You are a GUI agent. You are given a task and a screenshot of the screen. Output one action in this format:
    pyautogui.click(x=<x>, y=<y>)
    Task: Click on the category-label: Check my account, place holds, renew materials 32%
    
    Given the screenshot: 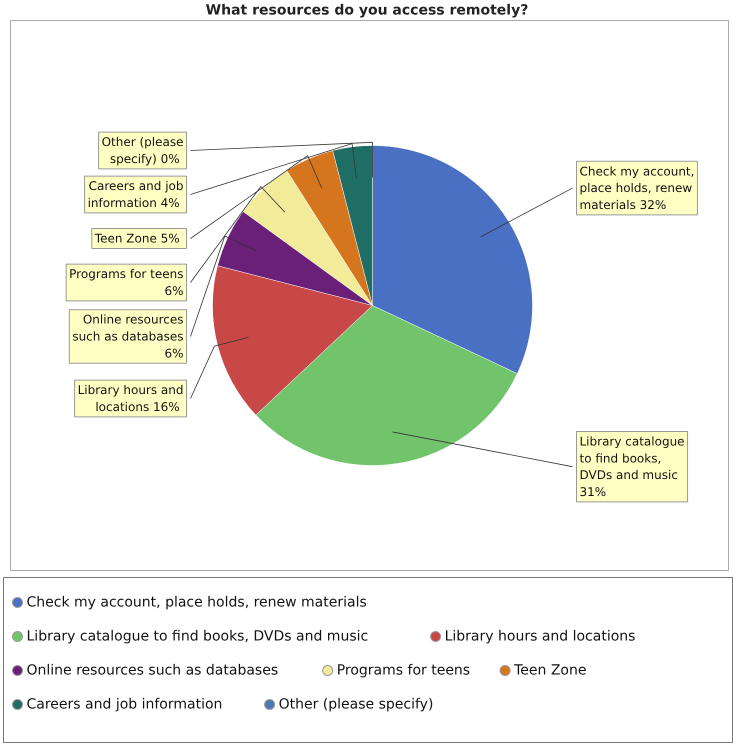 What is the action you would take?
    pyautogui.click(x=637, y=188)
    